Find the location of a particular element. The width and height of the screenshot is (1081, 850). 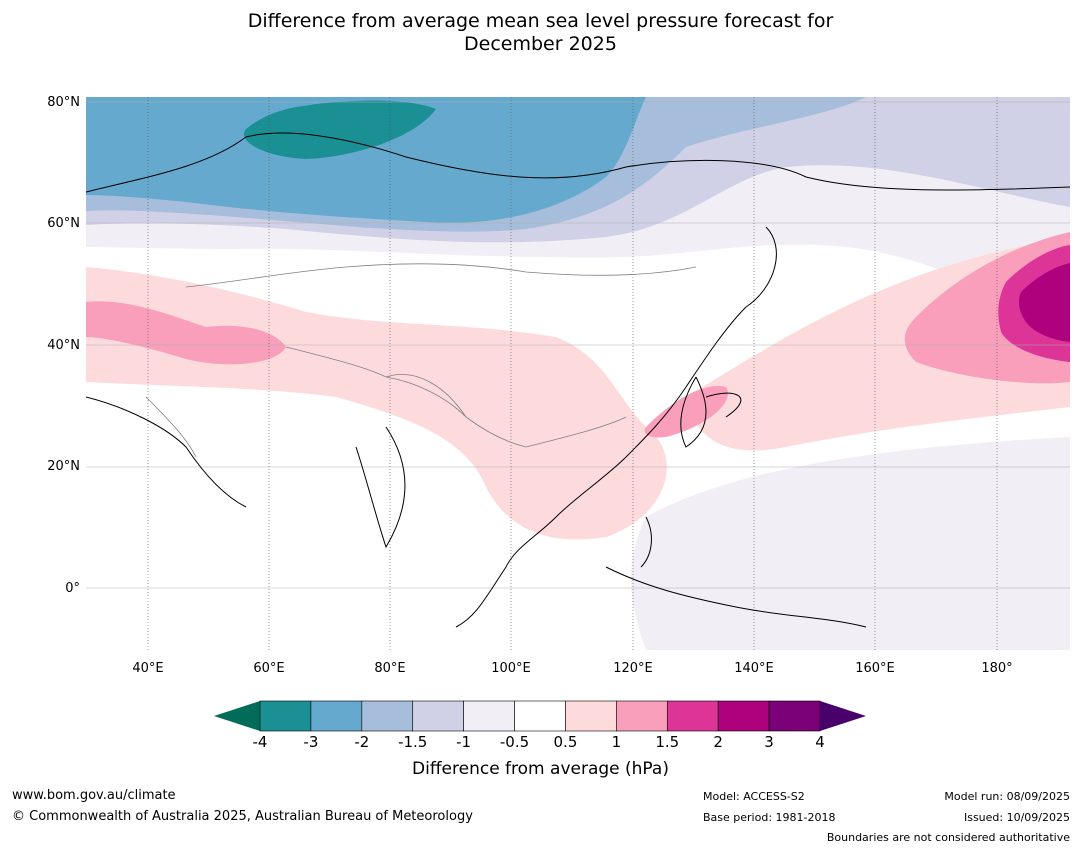

colorbar-tick-label: 1.5 is located at coordinates (667, 742).